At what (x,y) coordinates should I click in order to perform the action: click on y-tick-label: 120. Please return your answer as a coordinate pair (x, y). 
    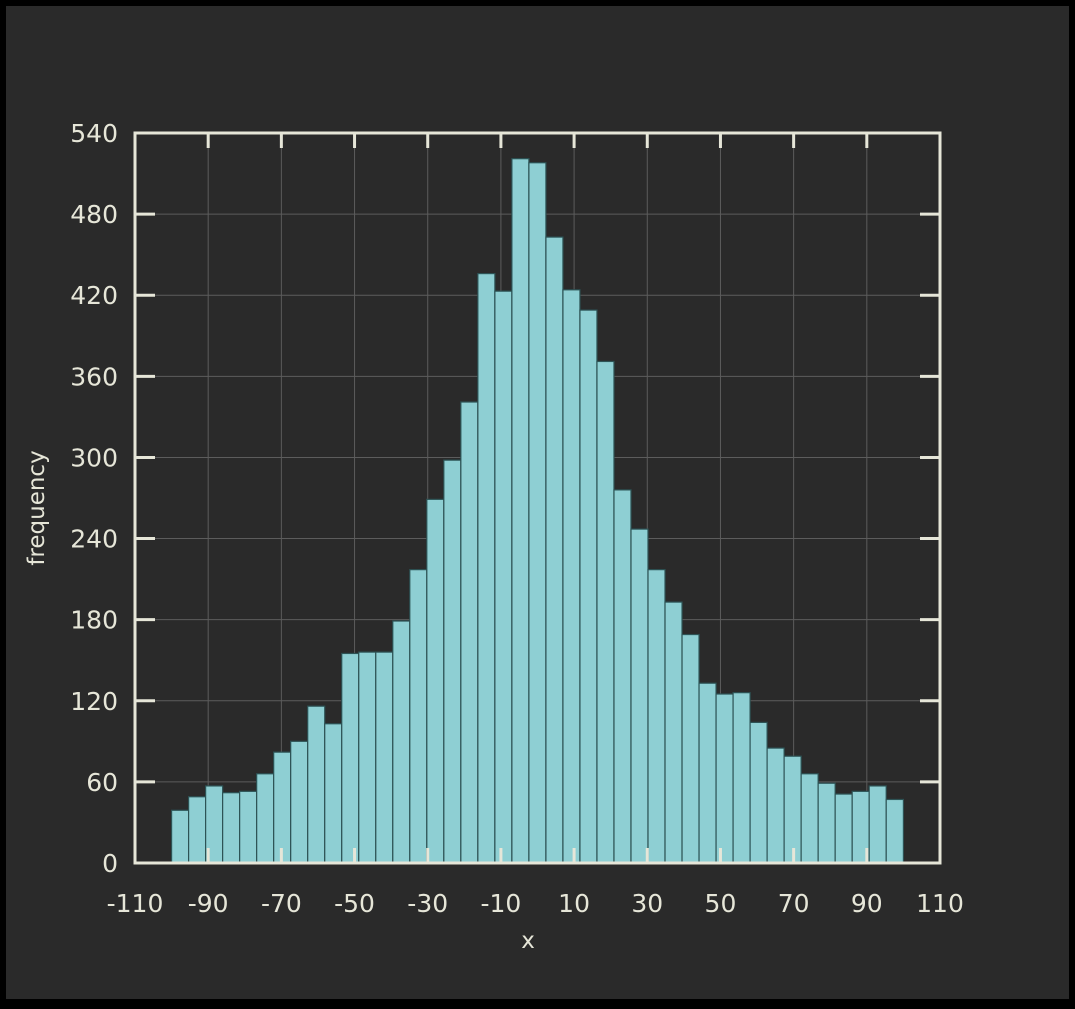
    Looking at the image, I should click on (94, 701).